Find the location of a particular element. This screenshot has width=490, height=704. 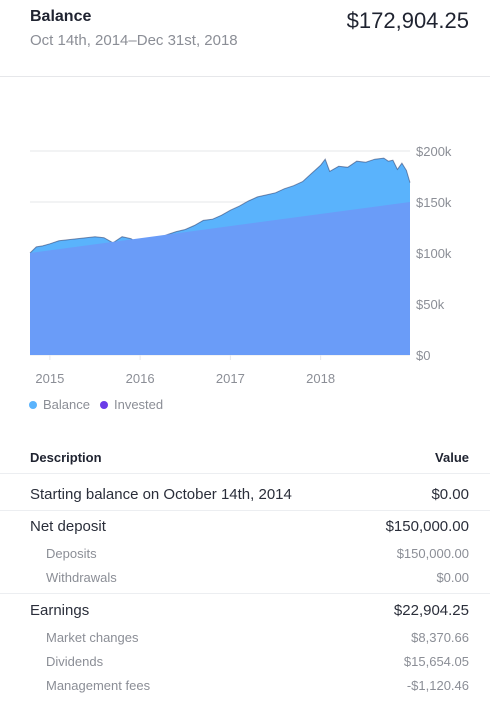

row-label: Market changes is located at coordinates (92, 637).